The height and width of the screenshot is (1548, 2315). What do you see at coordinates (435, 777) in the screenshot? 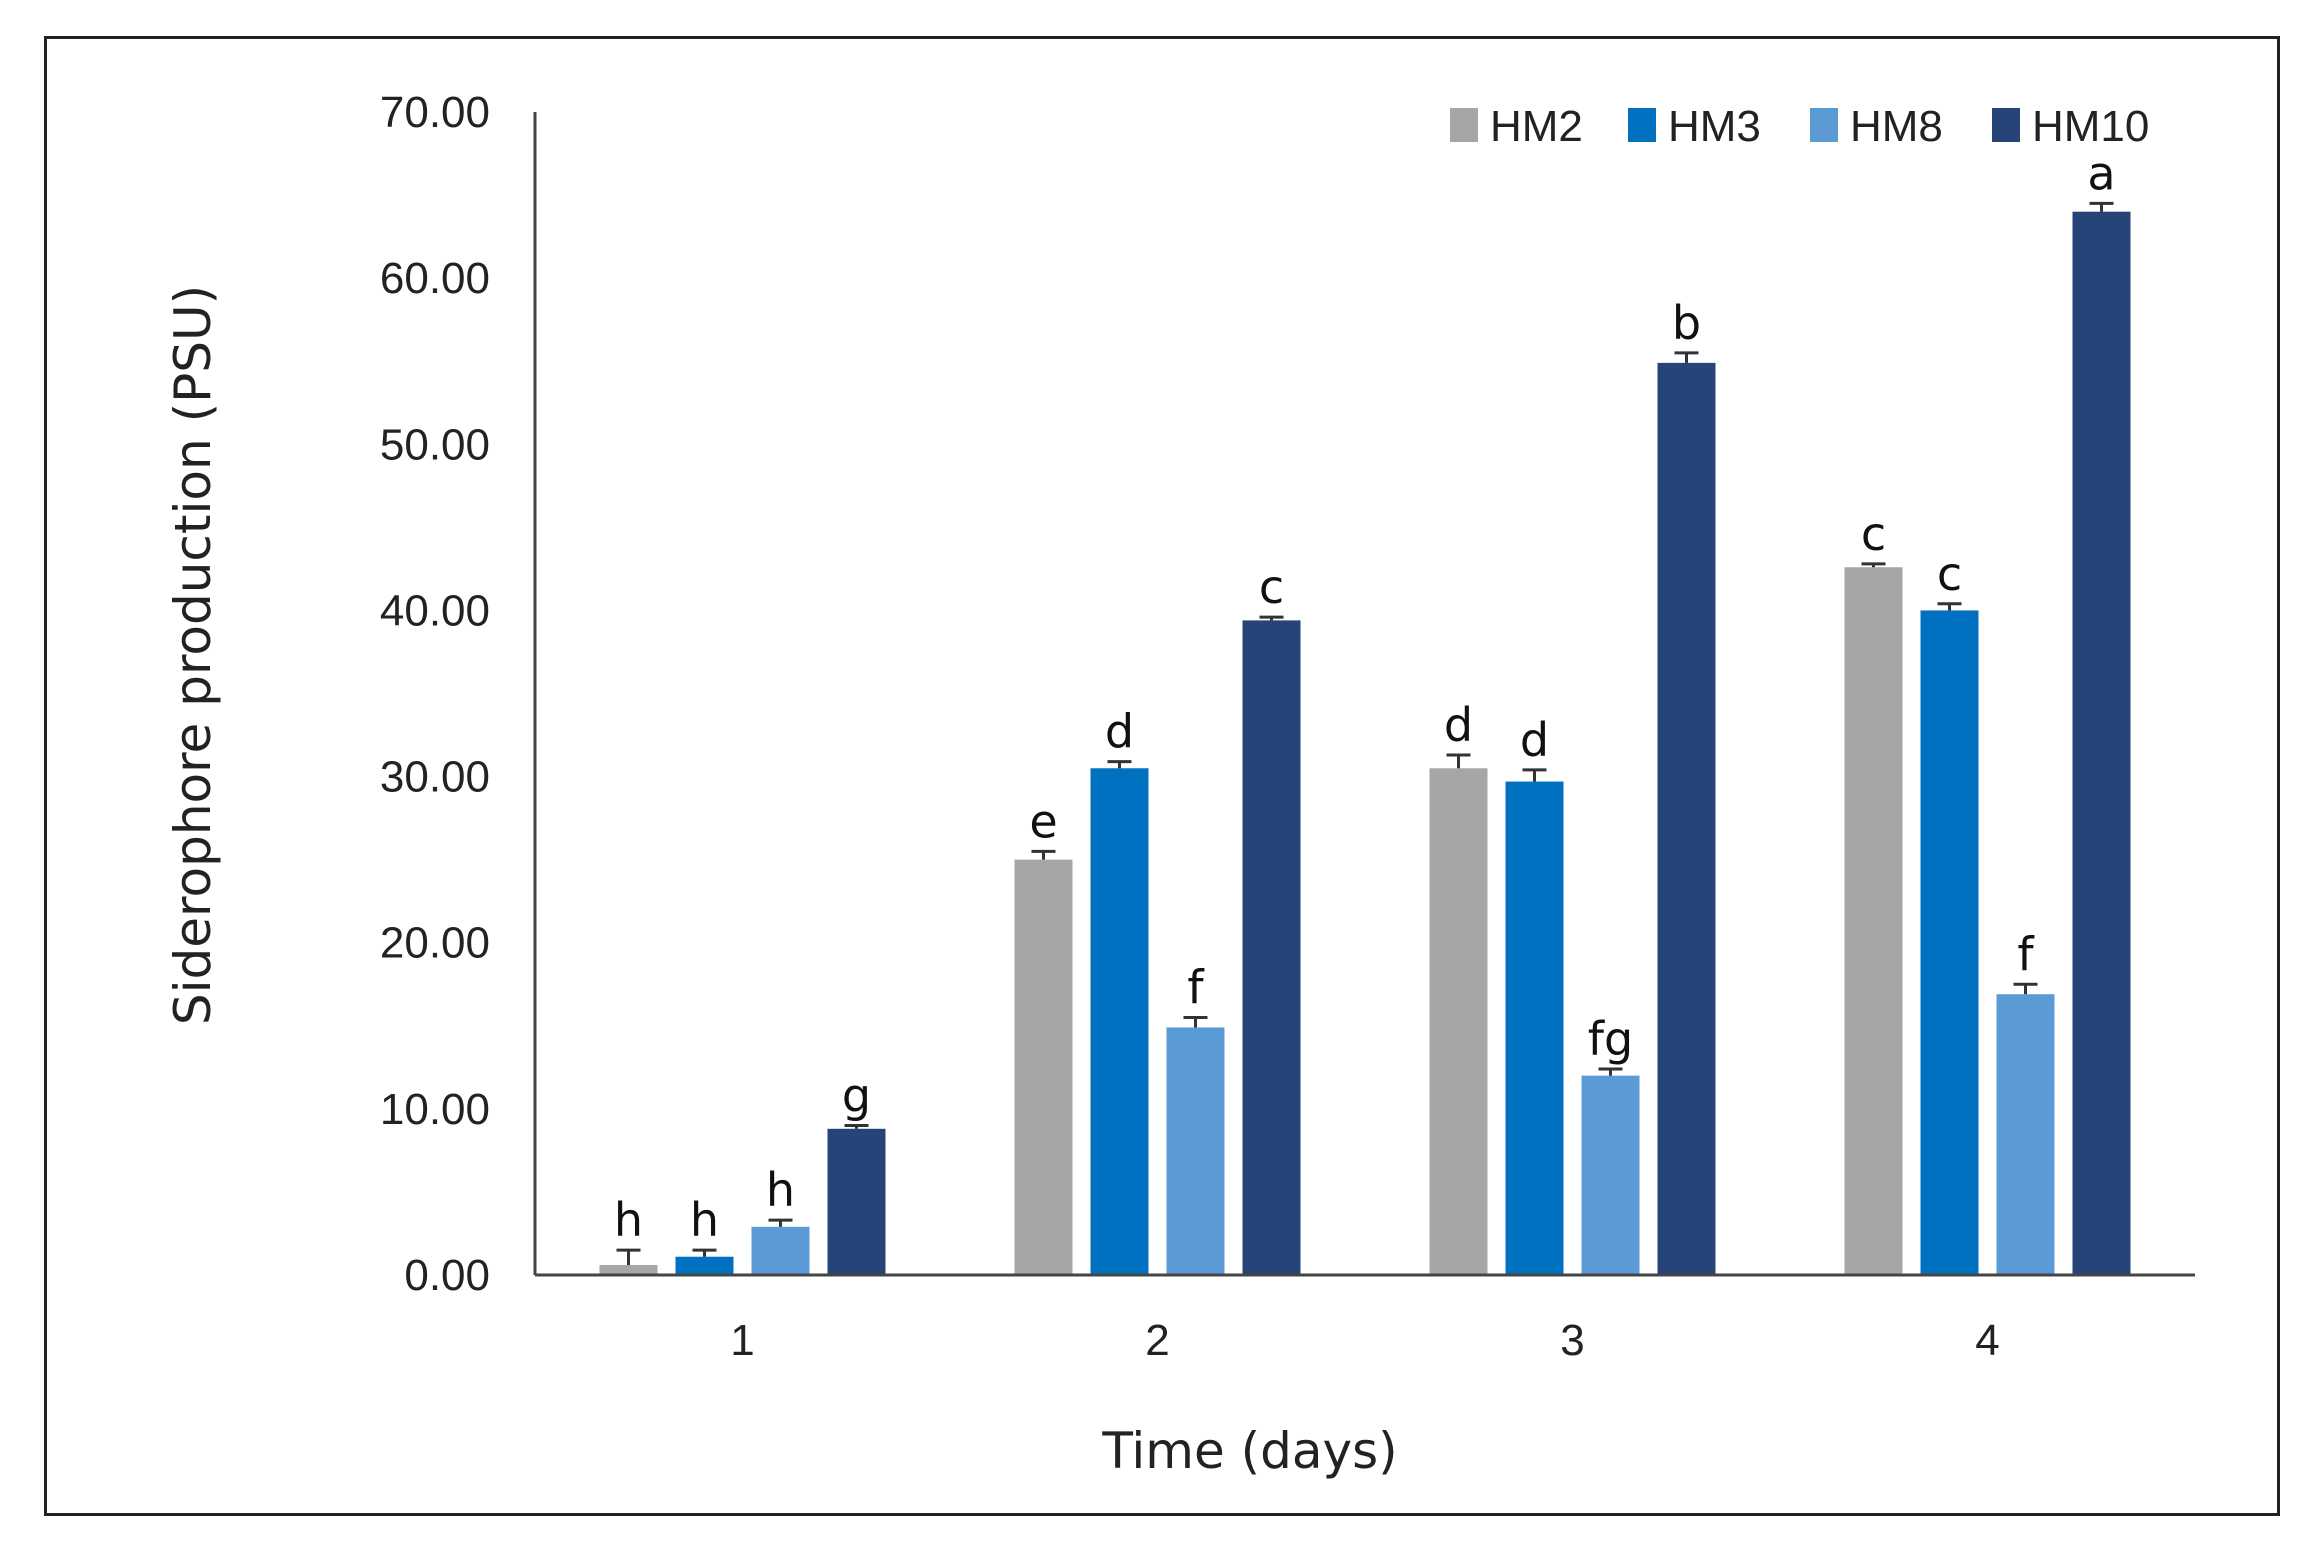
I see `y-tick-label: 30.00` at bounding box center [435, 777].